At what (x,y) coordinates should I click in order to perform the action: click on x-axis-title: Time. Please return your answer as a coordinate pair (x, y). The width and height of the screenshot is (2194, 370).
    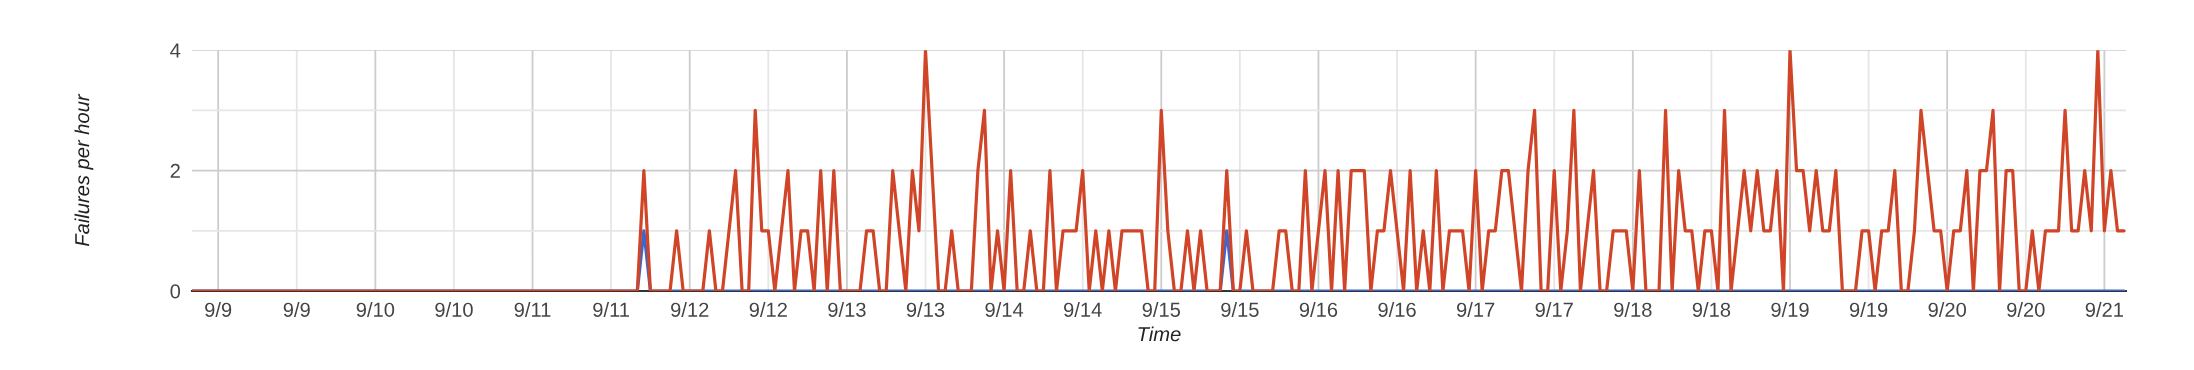
    Looking at the image, I should click on (1159, 334).